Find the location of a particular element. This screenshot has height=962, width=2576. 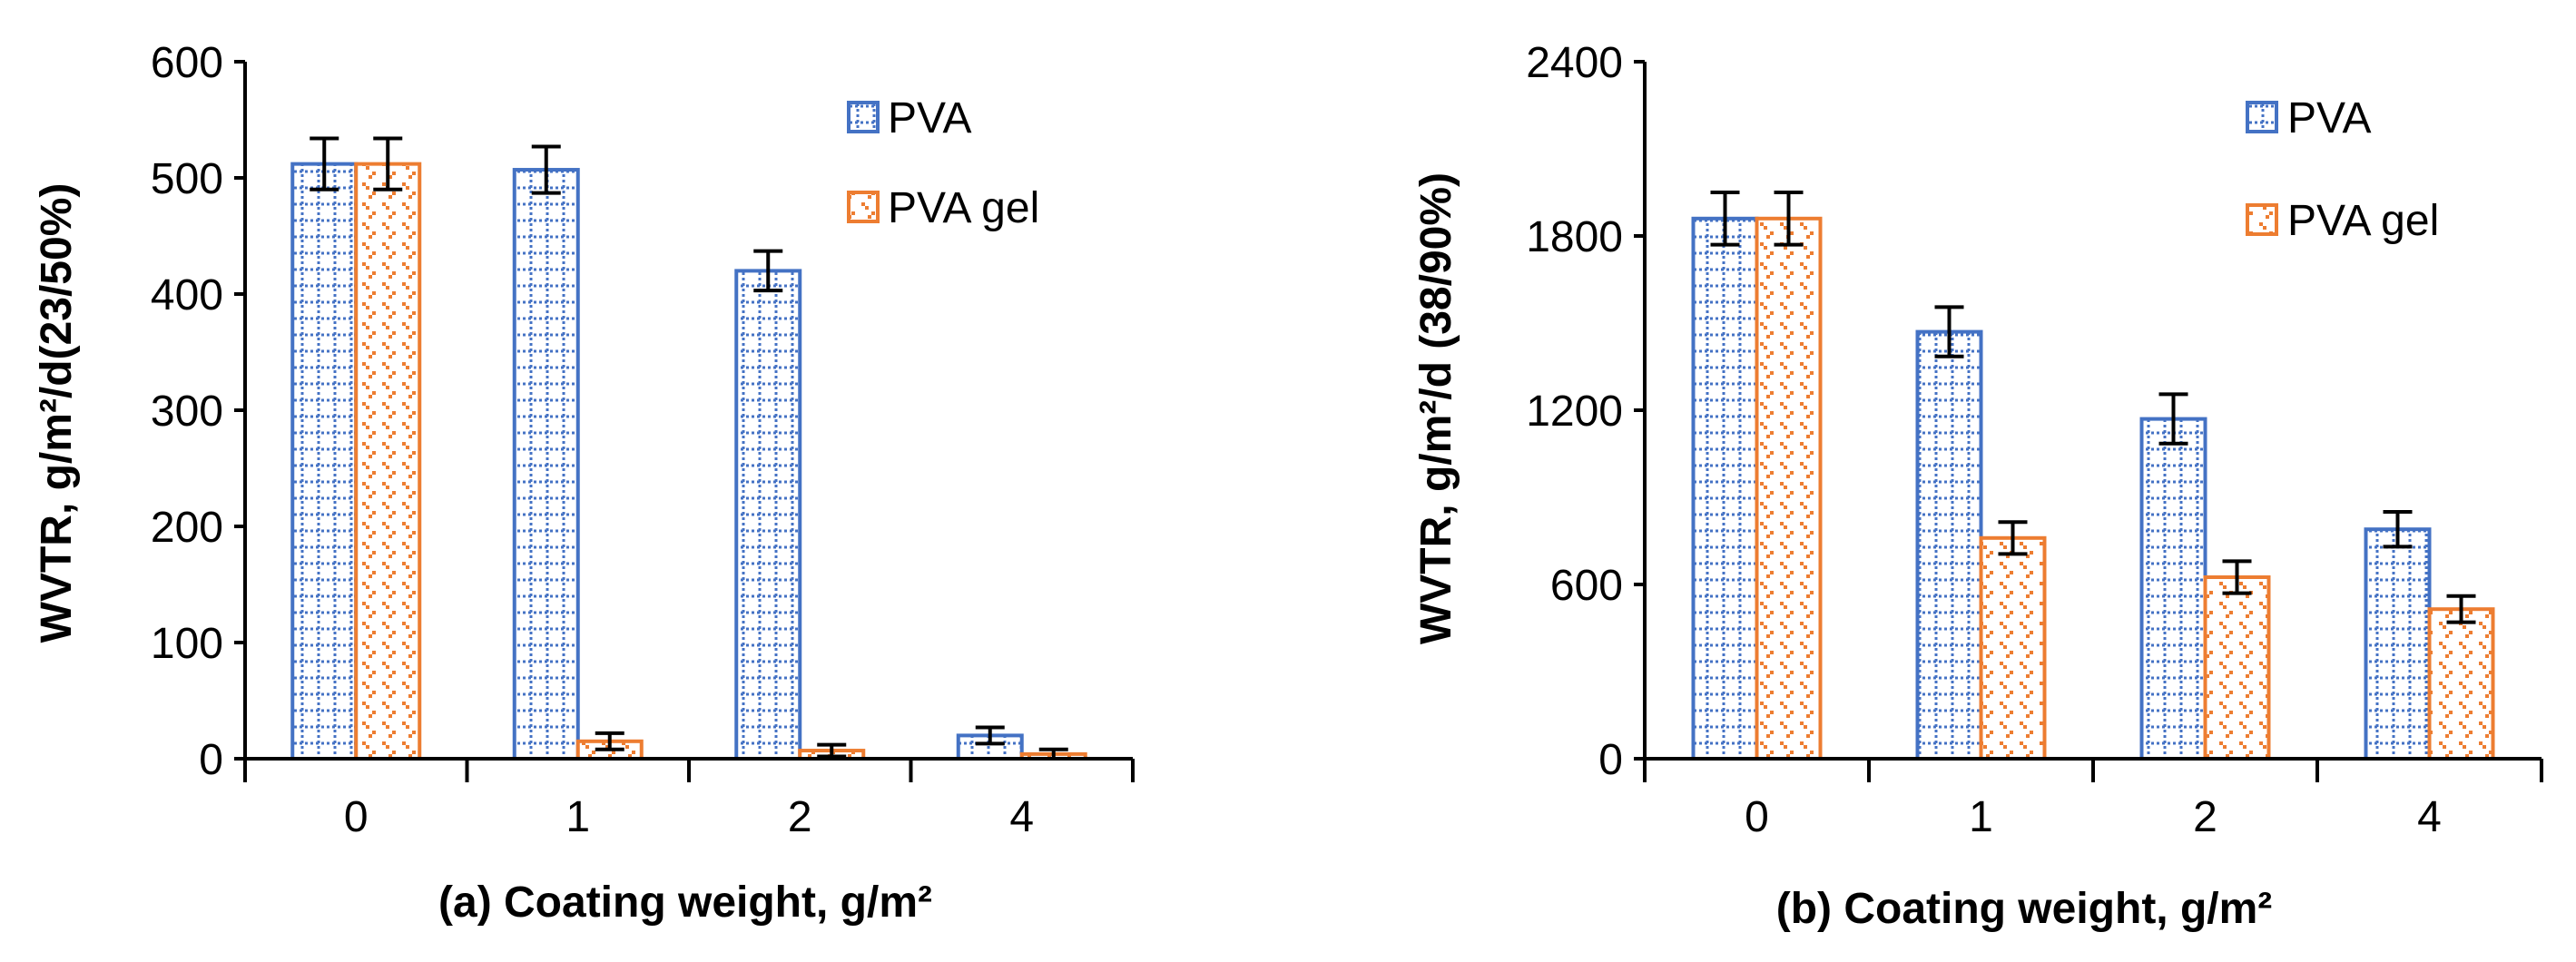

y-axis-title: WVTR, g/m²/d(23/50%) is located at coordinates (57, 413).